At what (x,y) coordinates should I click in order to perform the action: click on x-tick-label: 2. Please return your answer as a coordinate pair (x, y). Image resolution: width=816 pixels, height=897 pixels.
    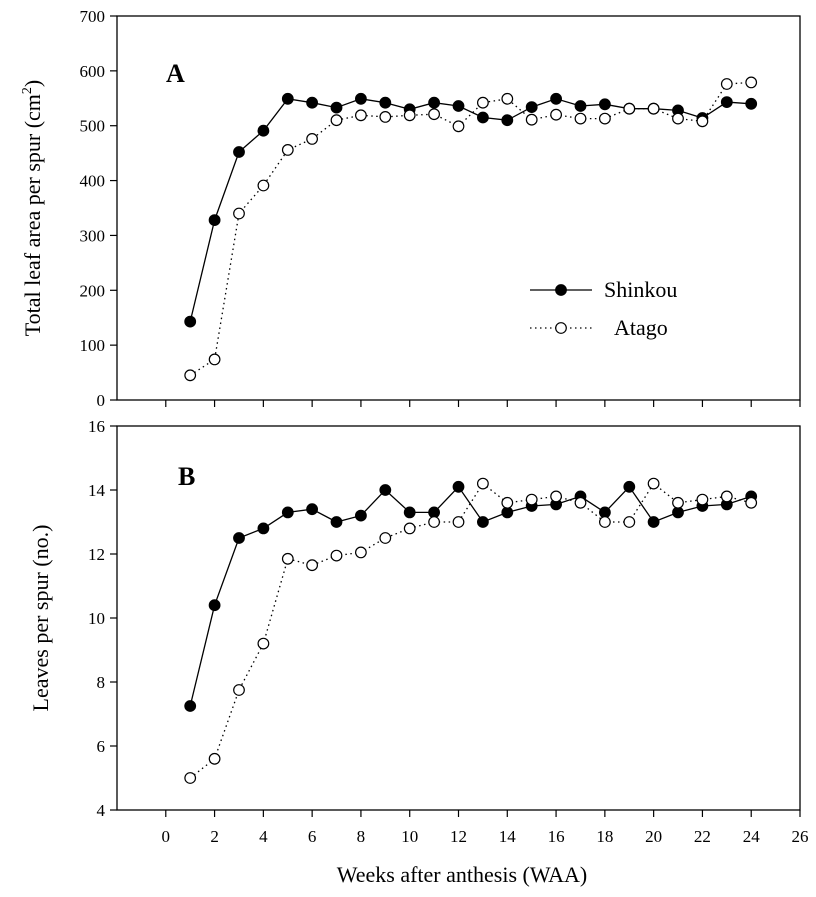
    Looking at the image, I should click on (214, 836).